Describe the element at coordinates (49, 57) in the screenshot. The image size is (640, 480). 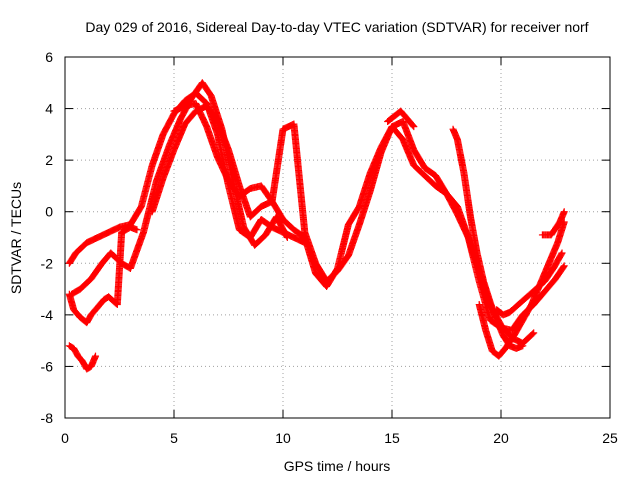
I see `y-tick-label: 6` at that location.